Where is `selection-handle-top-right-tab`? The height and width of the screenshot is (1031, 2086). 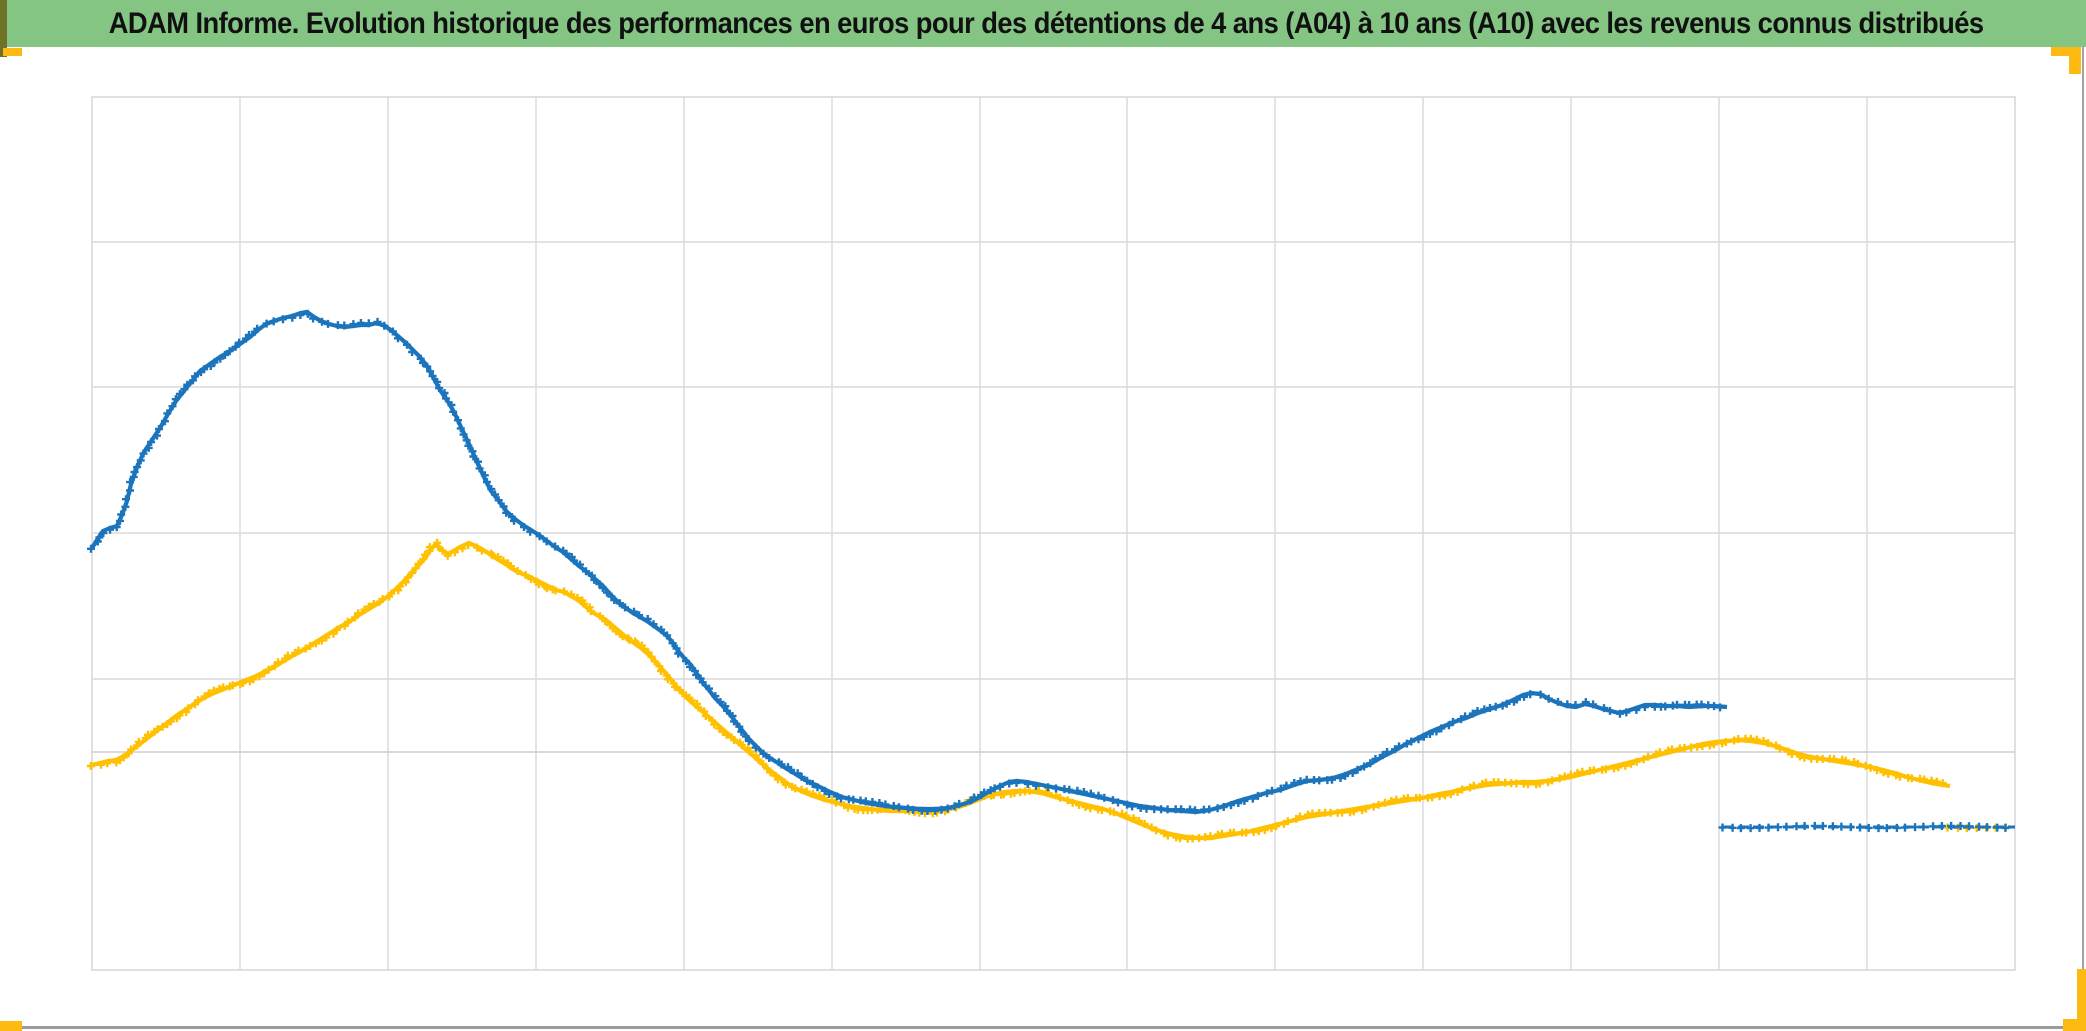 selection-handle-top-right-tab is located at coordinates (2075, 60).